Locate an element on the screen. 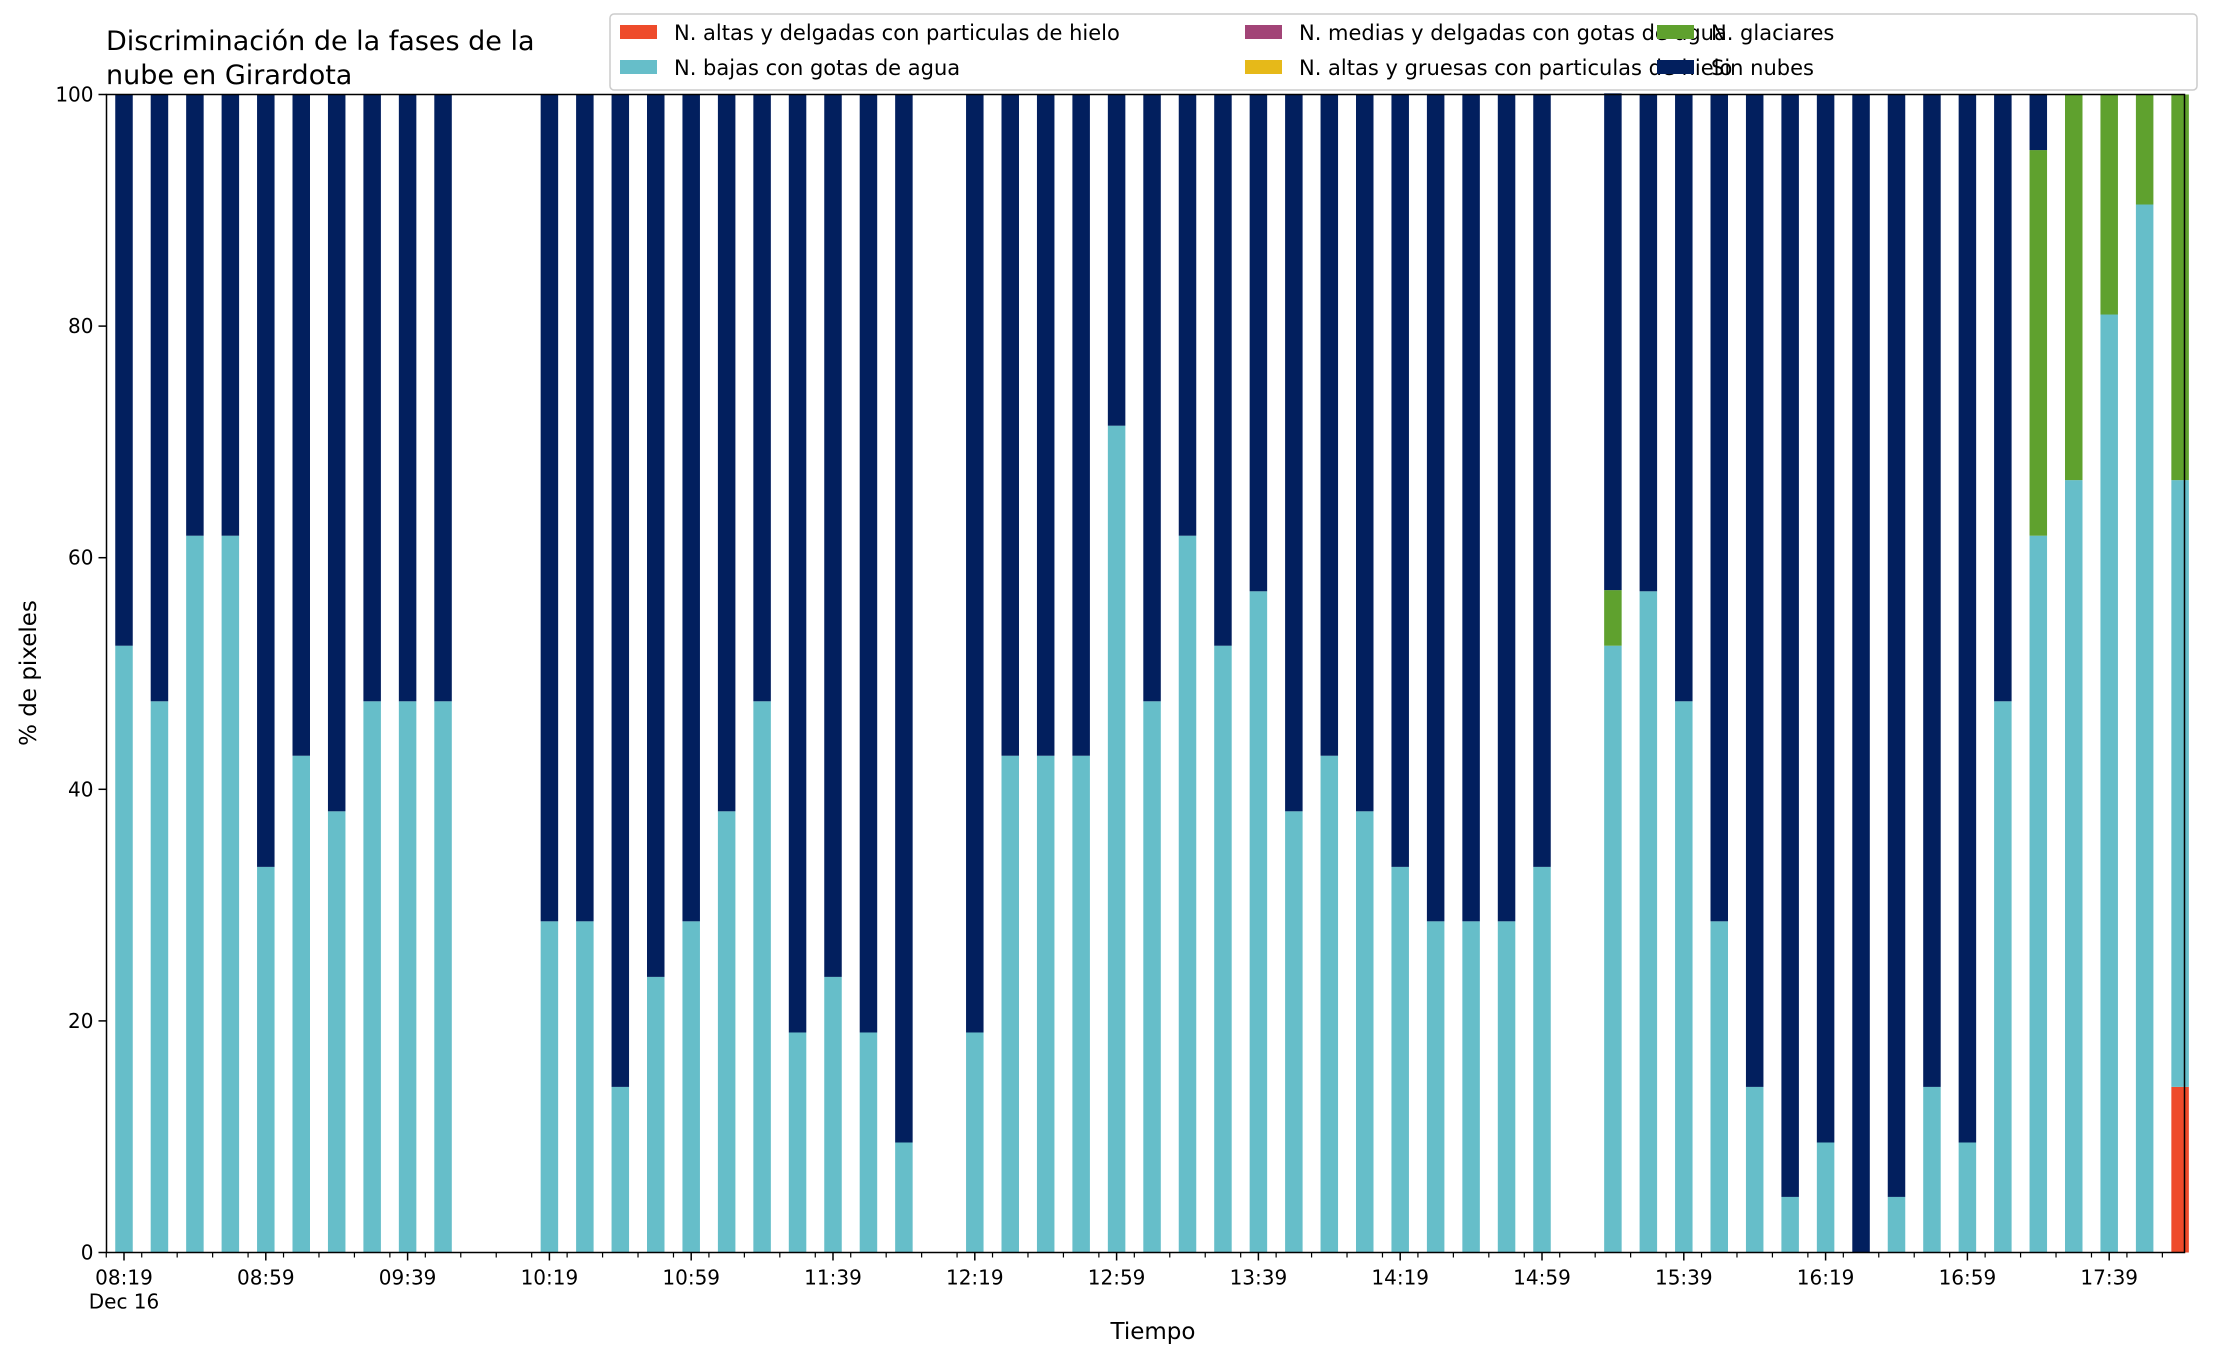 The width and height of the screenshot is (2216, 1355). x-tick-label: 16:19 is located at coordinates (1826, 1278).